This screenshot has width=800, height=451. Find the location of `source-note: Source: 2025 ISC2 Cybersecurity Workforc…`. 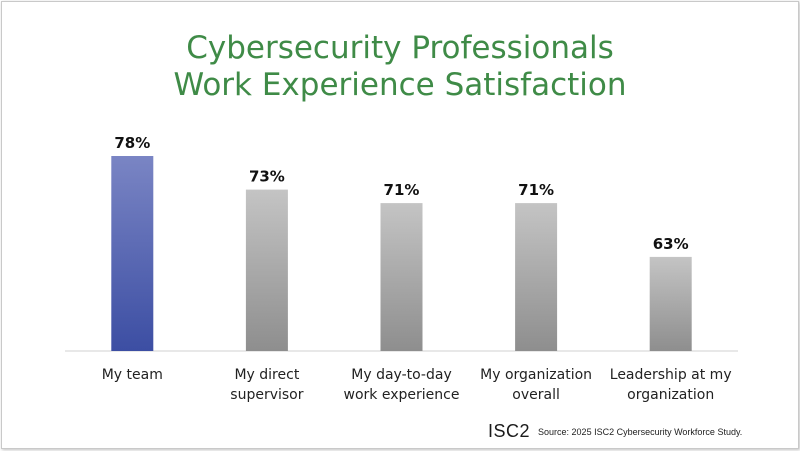

source-note: Source: 2025 ISC2 Cybersecurity Workforc… is located at coordinates (640, 431).